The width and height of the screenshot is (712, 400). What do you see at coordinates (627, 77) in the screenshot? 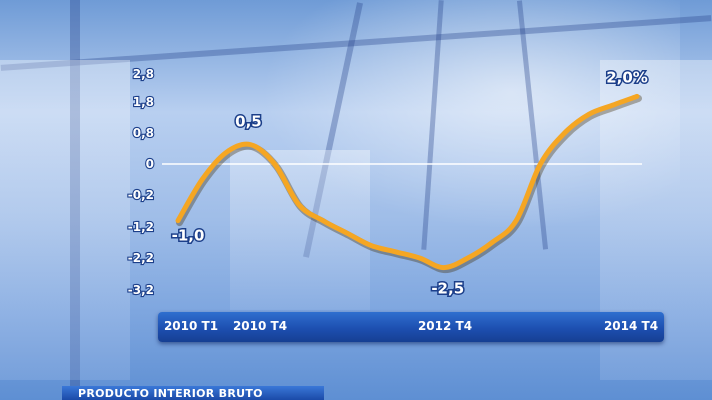
I see `data-label: 2,0%` at bounding box center [627, 77].